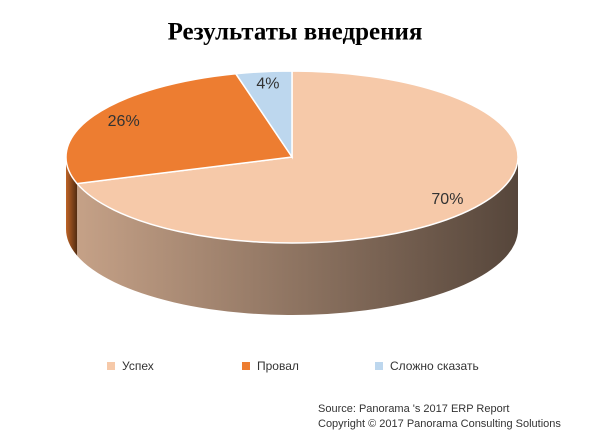  I want to click on legend-label: Успех, so click(138, 366).